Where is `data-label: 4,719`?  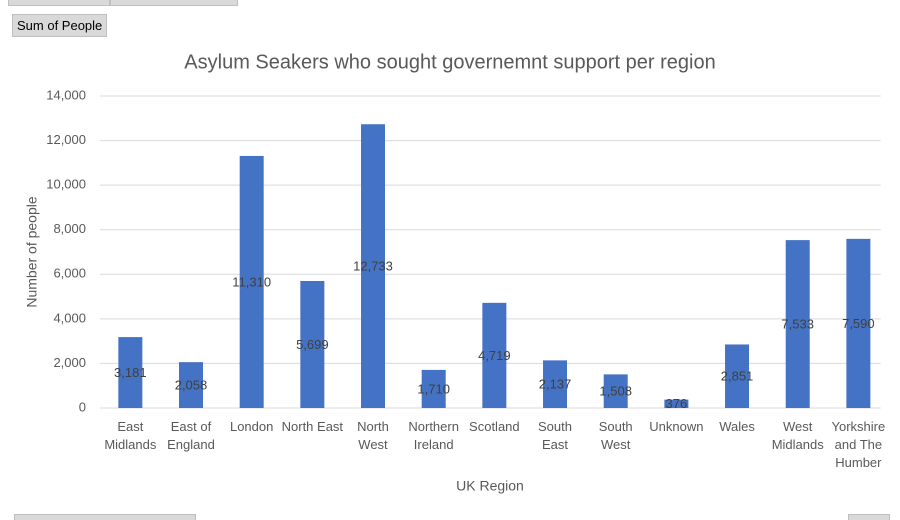 data-label: 4,719 is located at coordinates (494, 355).